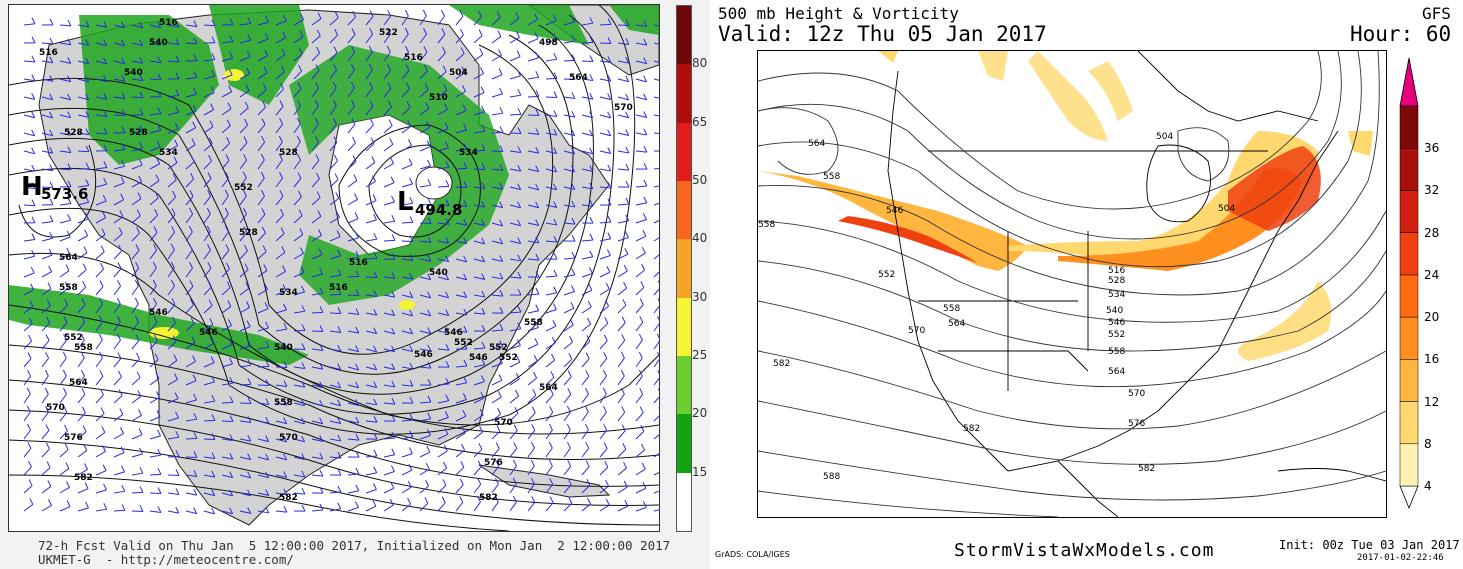 This screenshot has width=1463, height=569. I want to click on contour-label: 528, so click(138, 133).